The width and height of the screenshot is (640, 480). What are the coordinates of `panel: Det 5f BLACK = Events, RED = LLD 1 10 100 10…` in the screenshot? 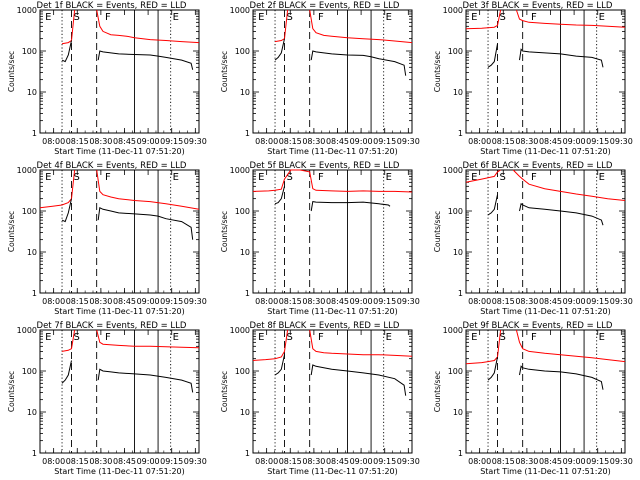 It's located at (320, 238).